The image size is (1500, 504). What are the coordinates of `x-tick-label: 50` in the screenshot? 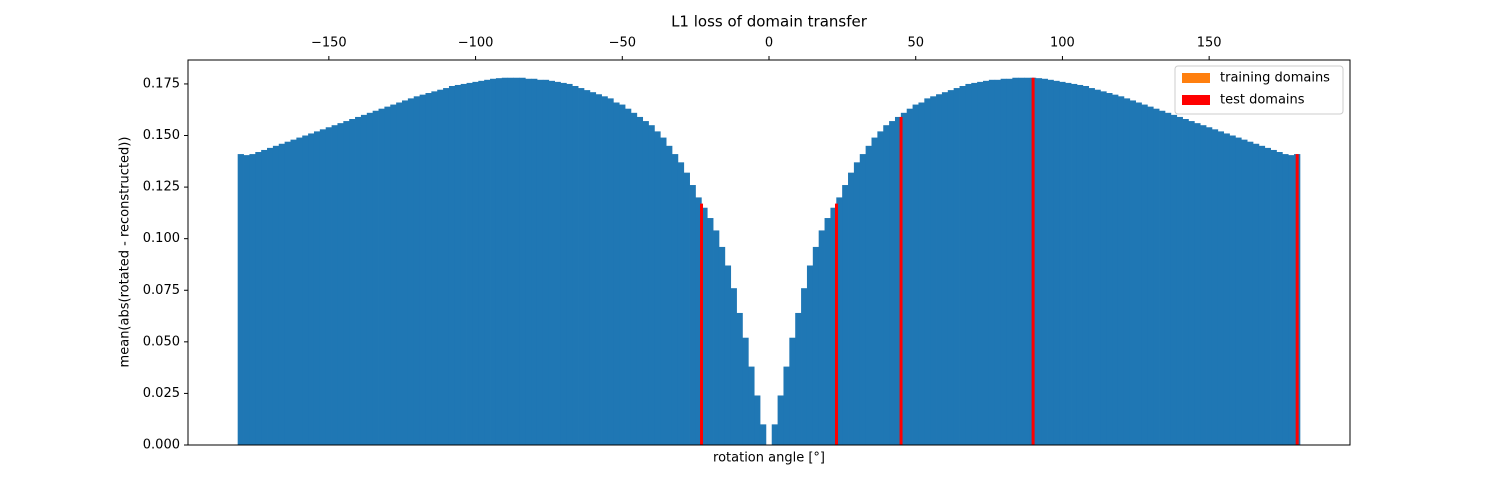 It's located at (915, 43).